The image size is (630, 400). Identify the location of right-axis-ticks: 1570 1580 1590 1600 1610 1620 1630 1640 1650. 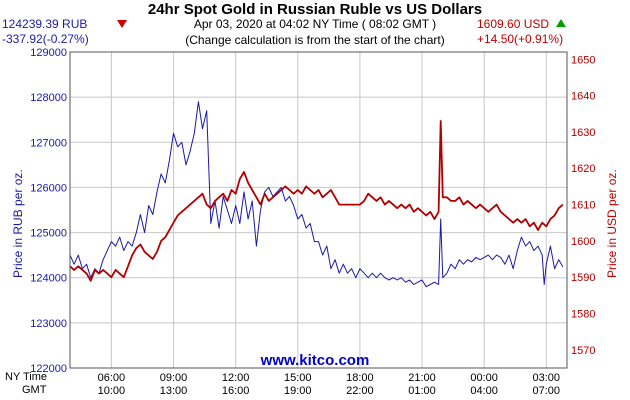
(583, 205).